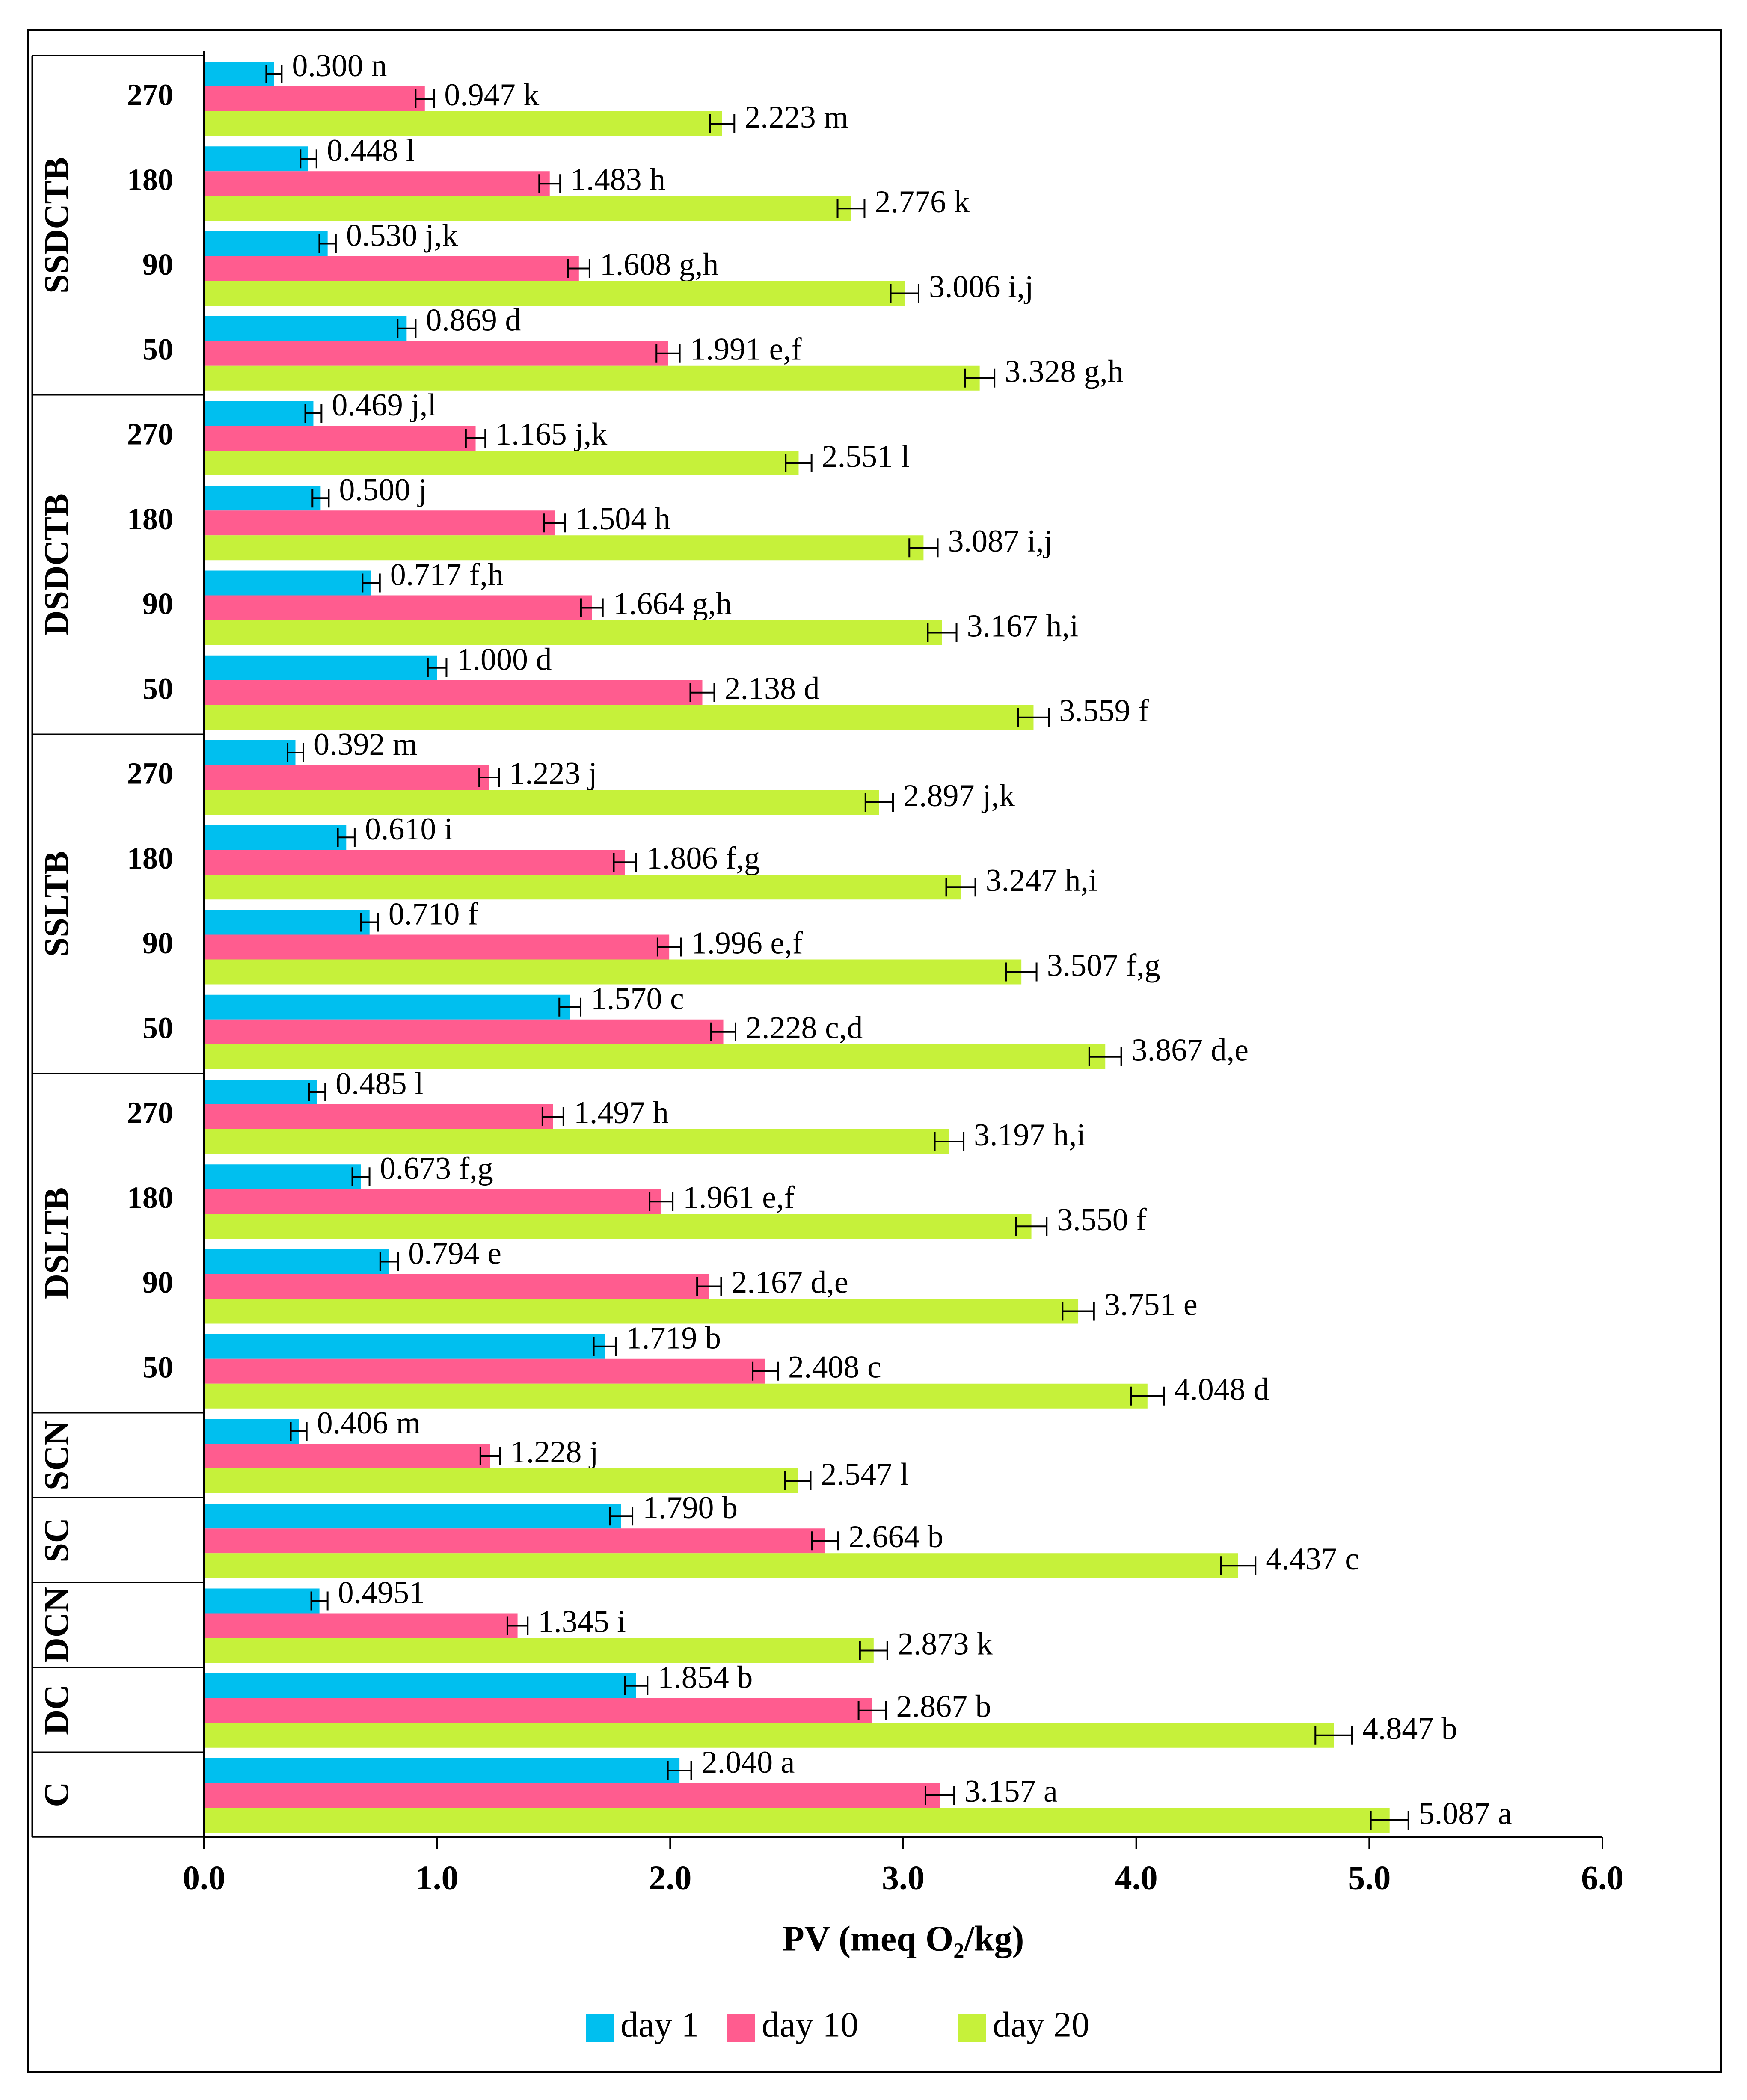  What do you see at coordinates (1102, 1219) in the screenshot?
I see `data-label: 3.550 f` at bounding box center [1102, 1219].